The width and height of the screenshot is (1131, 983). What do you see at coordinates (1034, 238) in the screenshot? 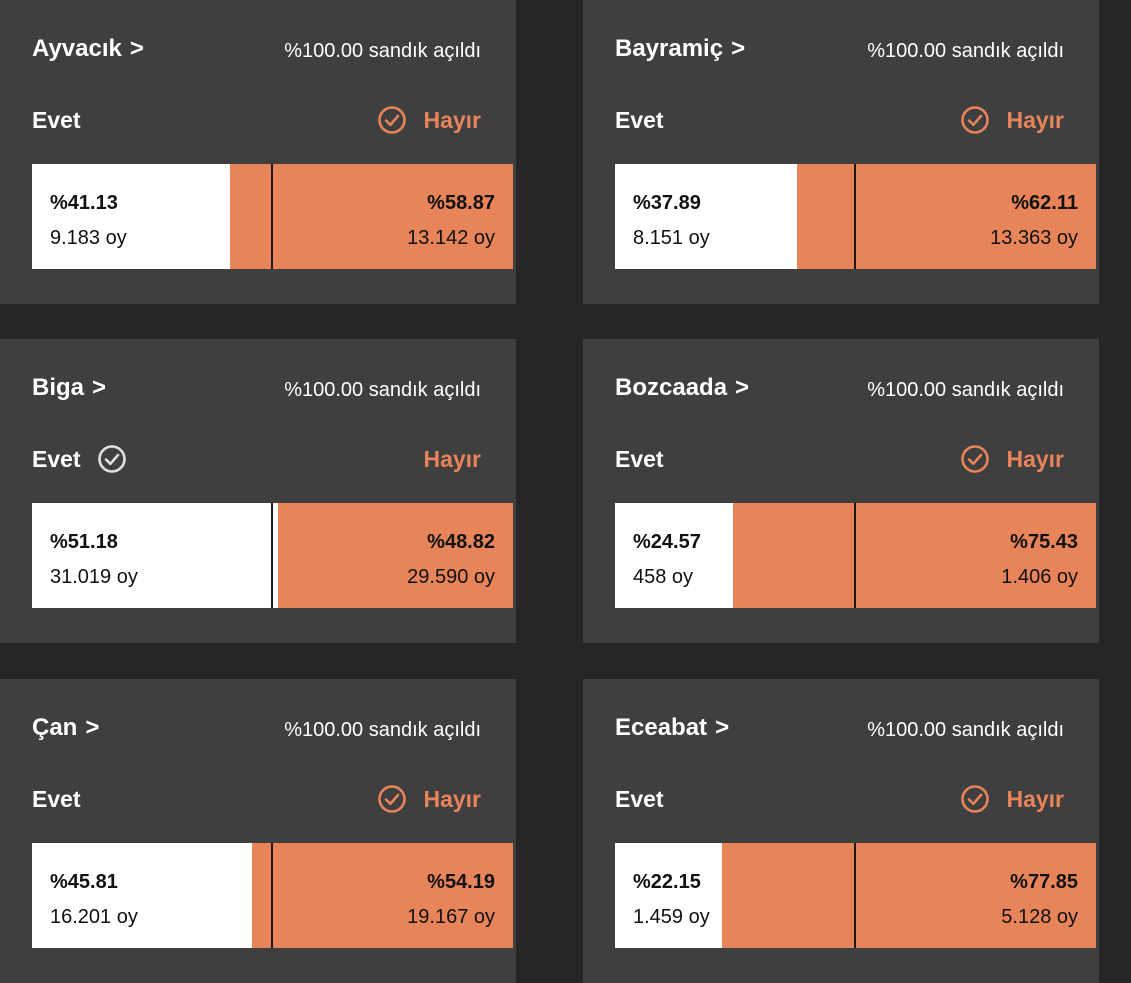
I see `hayir-votes: 13.363 oy` at bounding box center [1034, 238].